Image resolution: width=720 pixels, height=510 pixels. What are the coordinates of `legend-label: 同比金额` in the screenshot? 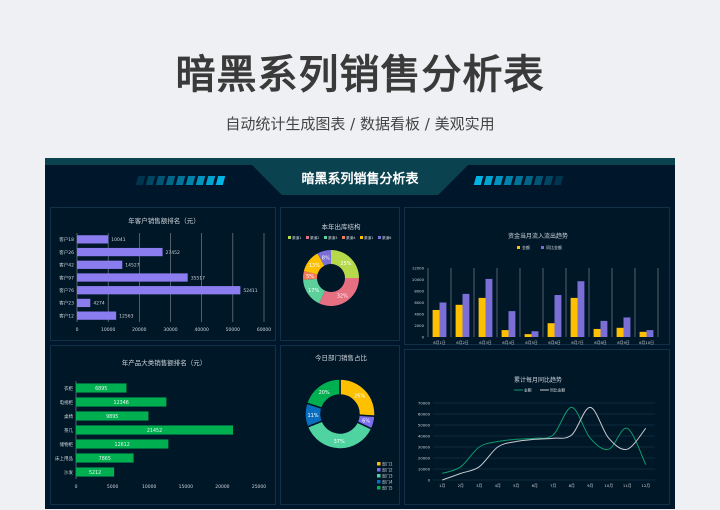 It's located at (557, 390).